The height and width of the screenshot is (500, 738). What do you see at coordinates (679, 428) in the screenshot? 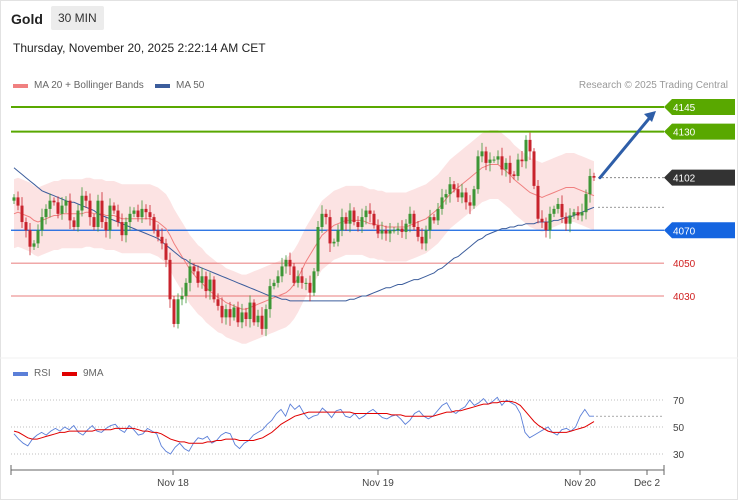
I see `rsi-tick-50: 50` at bounding box center [679, 428].